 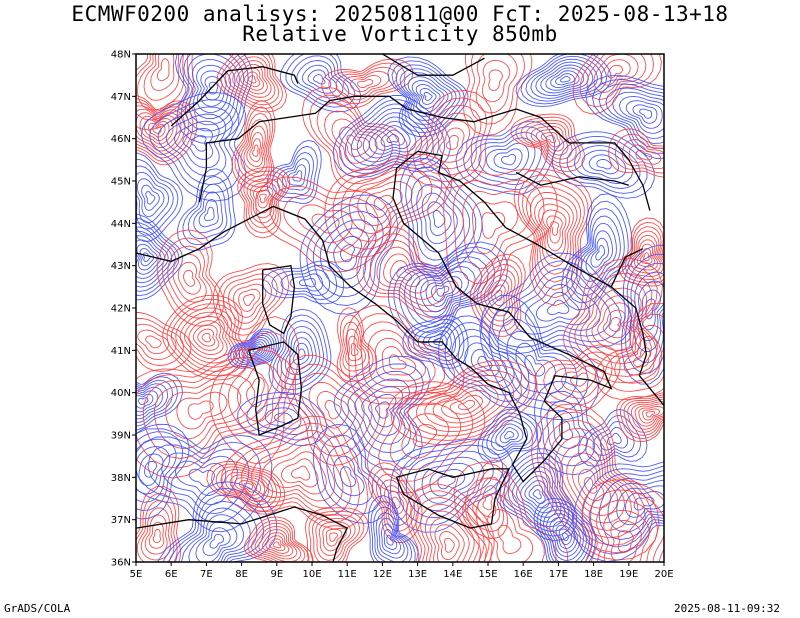 I want to click on y-tick-label: 38N, so click(x=121, y=478).